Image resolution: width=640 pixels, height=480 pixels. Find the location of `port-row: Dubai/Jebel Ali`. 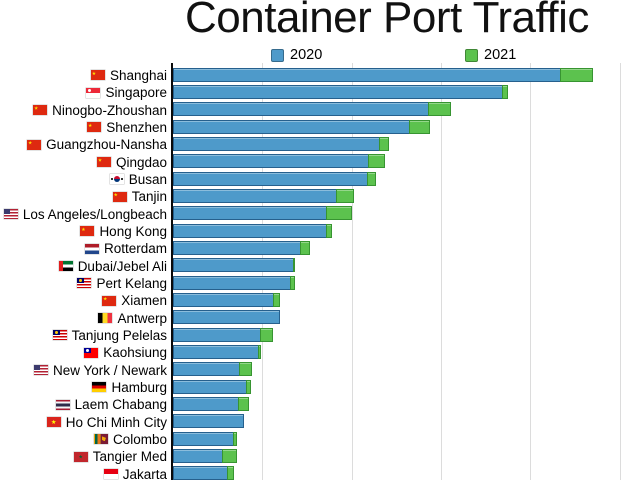

port-row: Dubai/Jebel Ali is located at coordinates (320, 265).